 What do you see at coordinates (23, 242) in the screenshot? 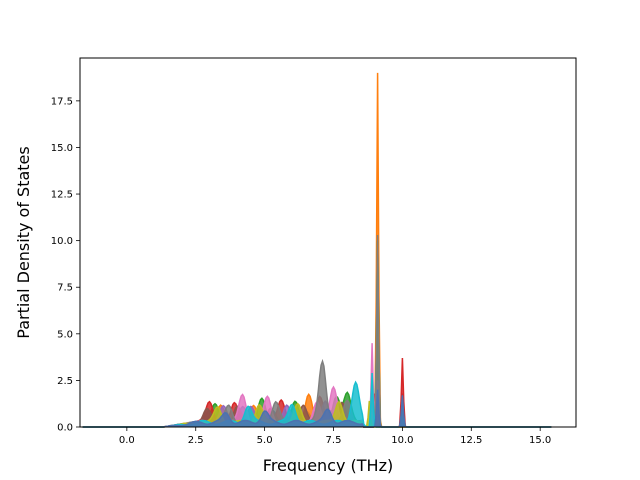
I see `y-axis-label: Partial Density of States` at bounding box center [23, 242].